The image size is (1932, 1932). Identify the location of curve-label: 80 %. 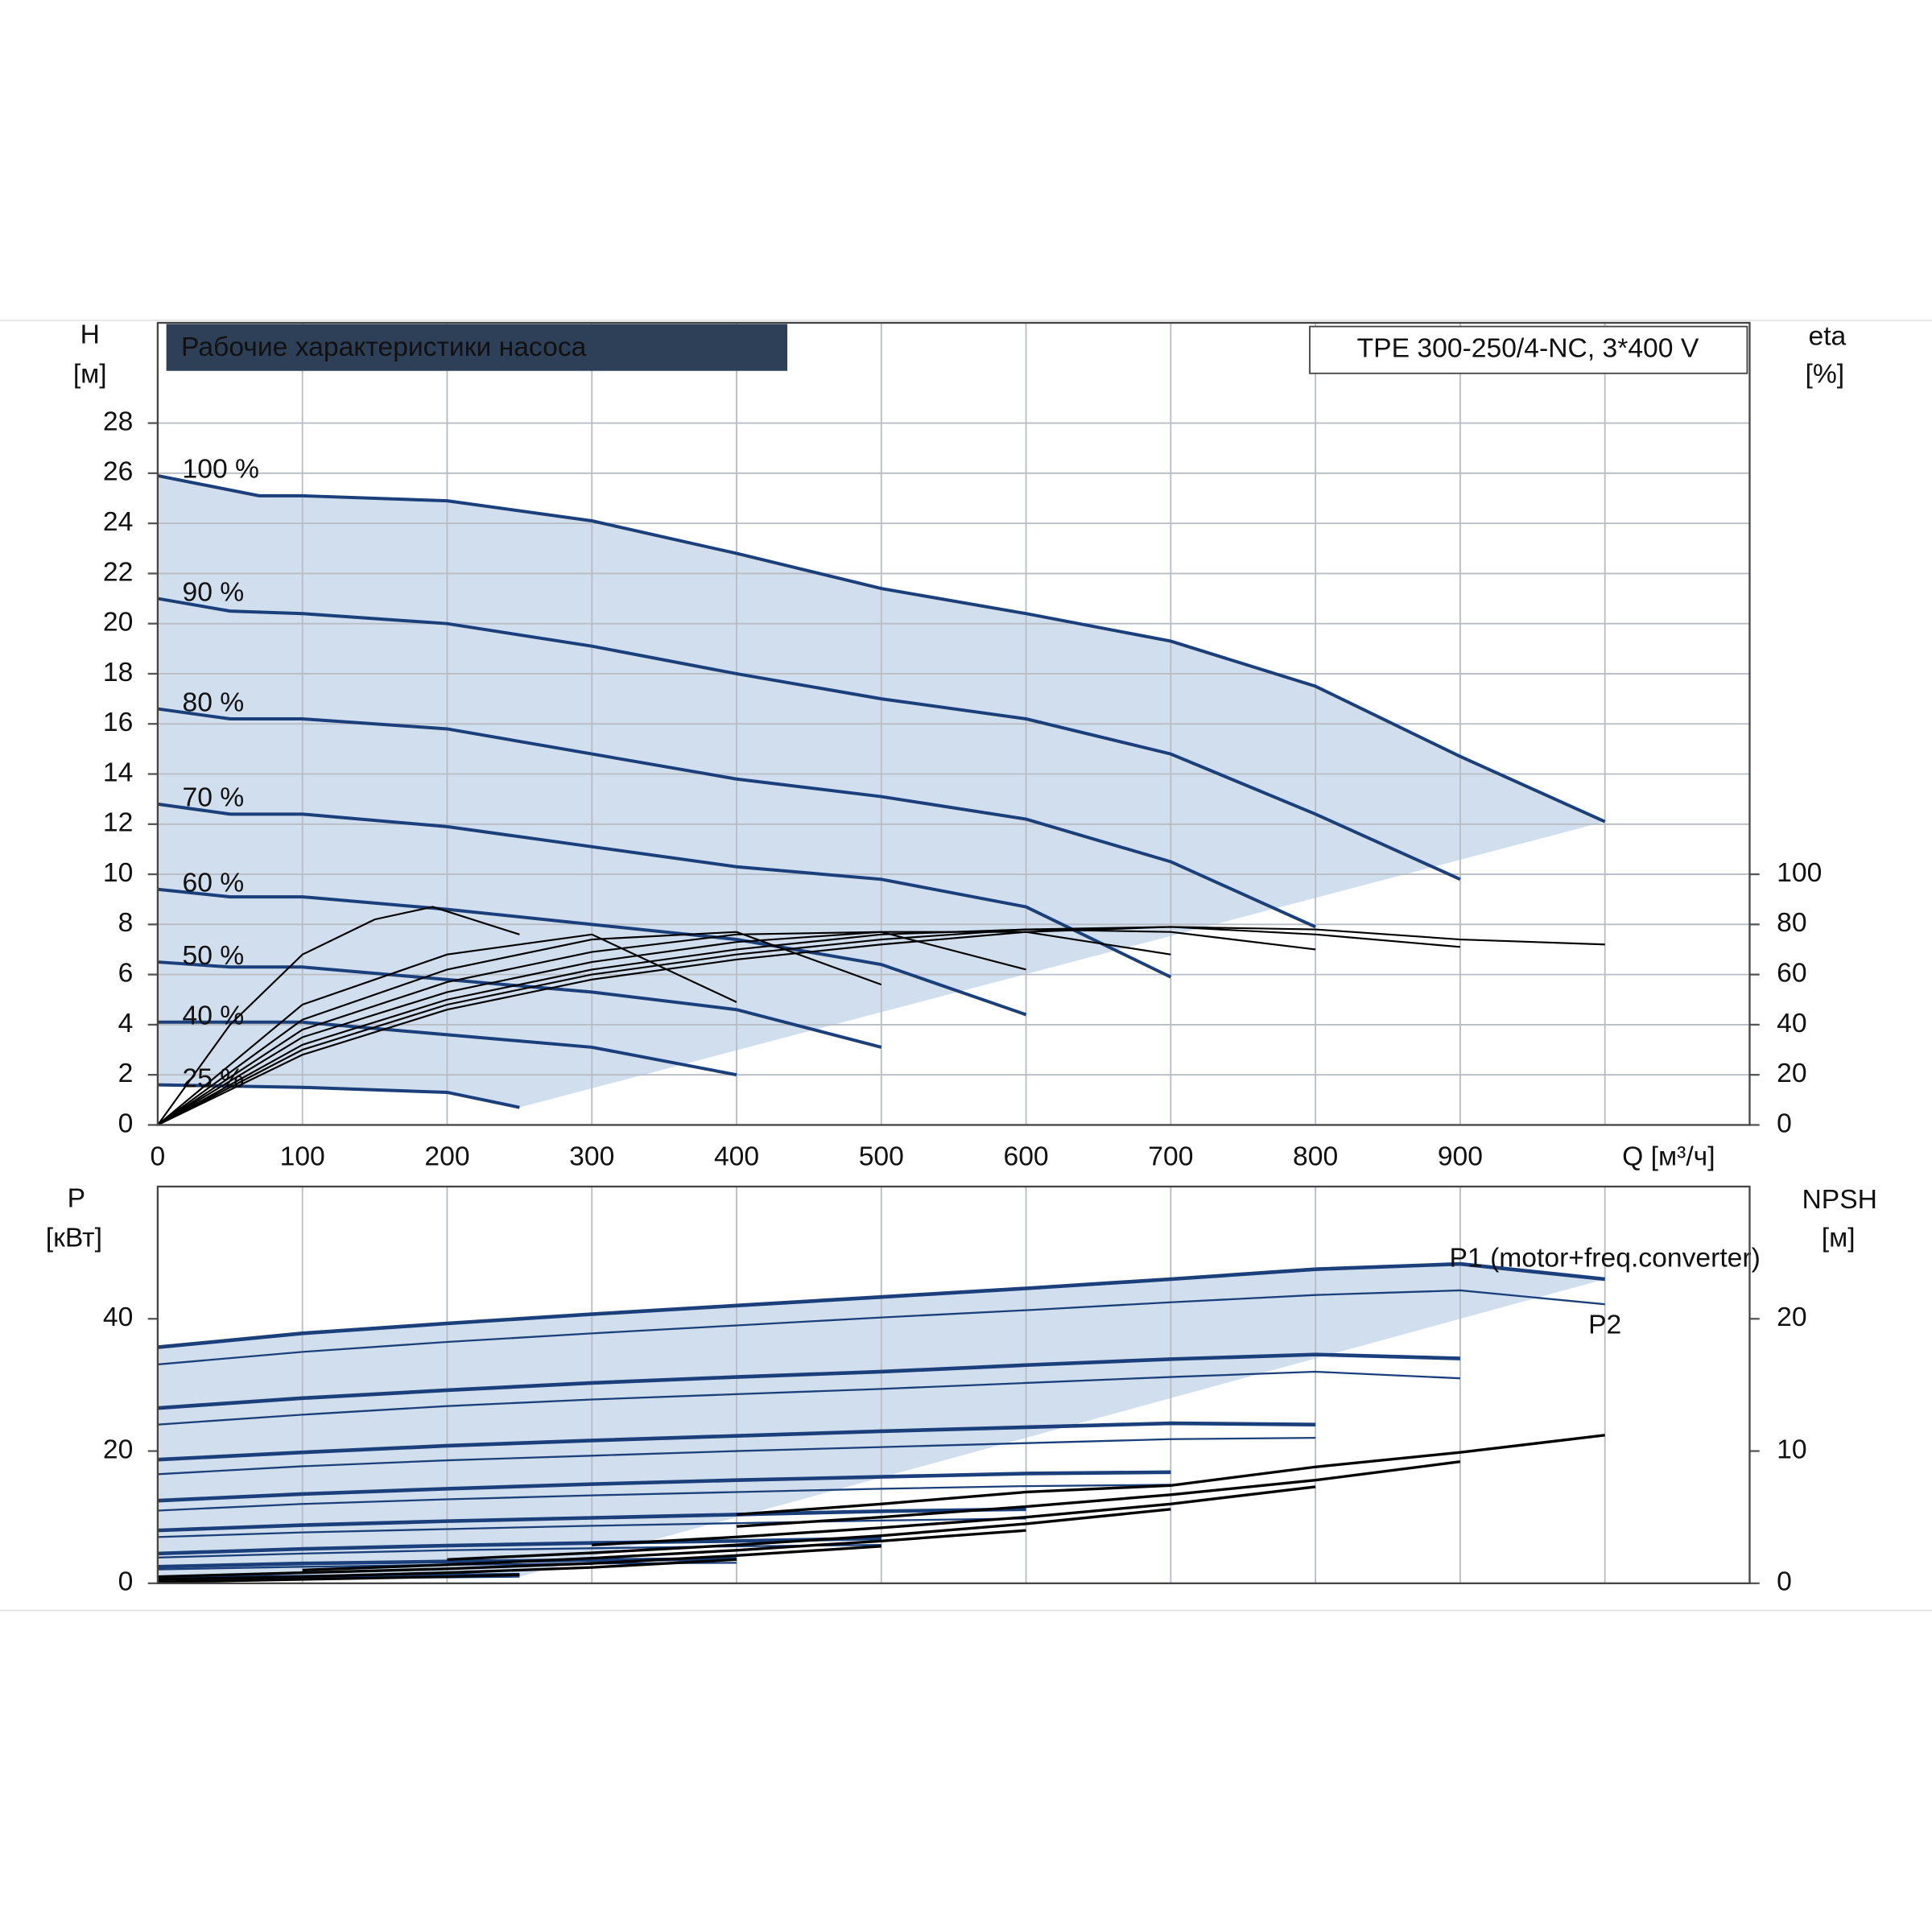
(214, 702).